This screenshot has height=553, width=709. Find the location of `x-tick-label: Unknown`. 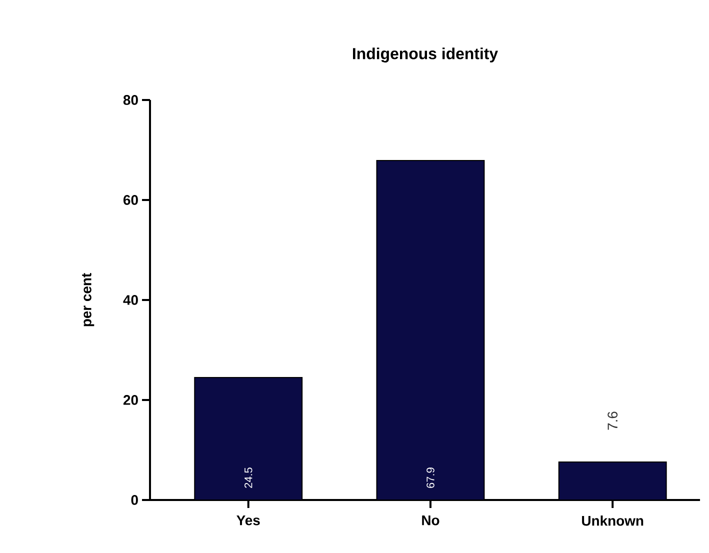

x-tick-label: Unknown is located at coordinates (613, 521).